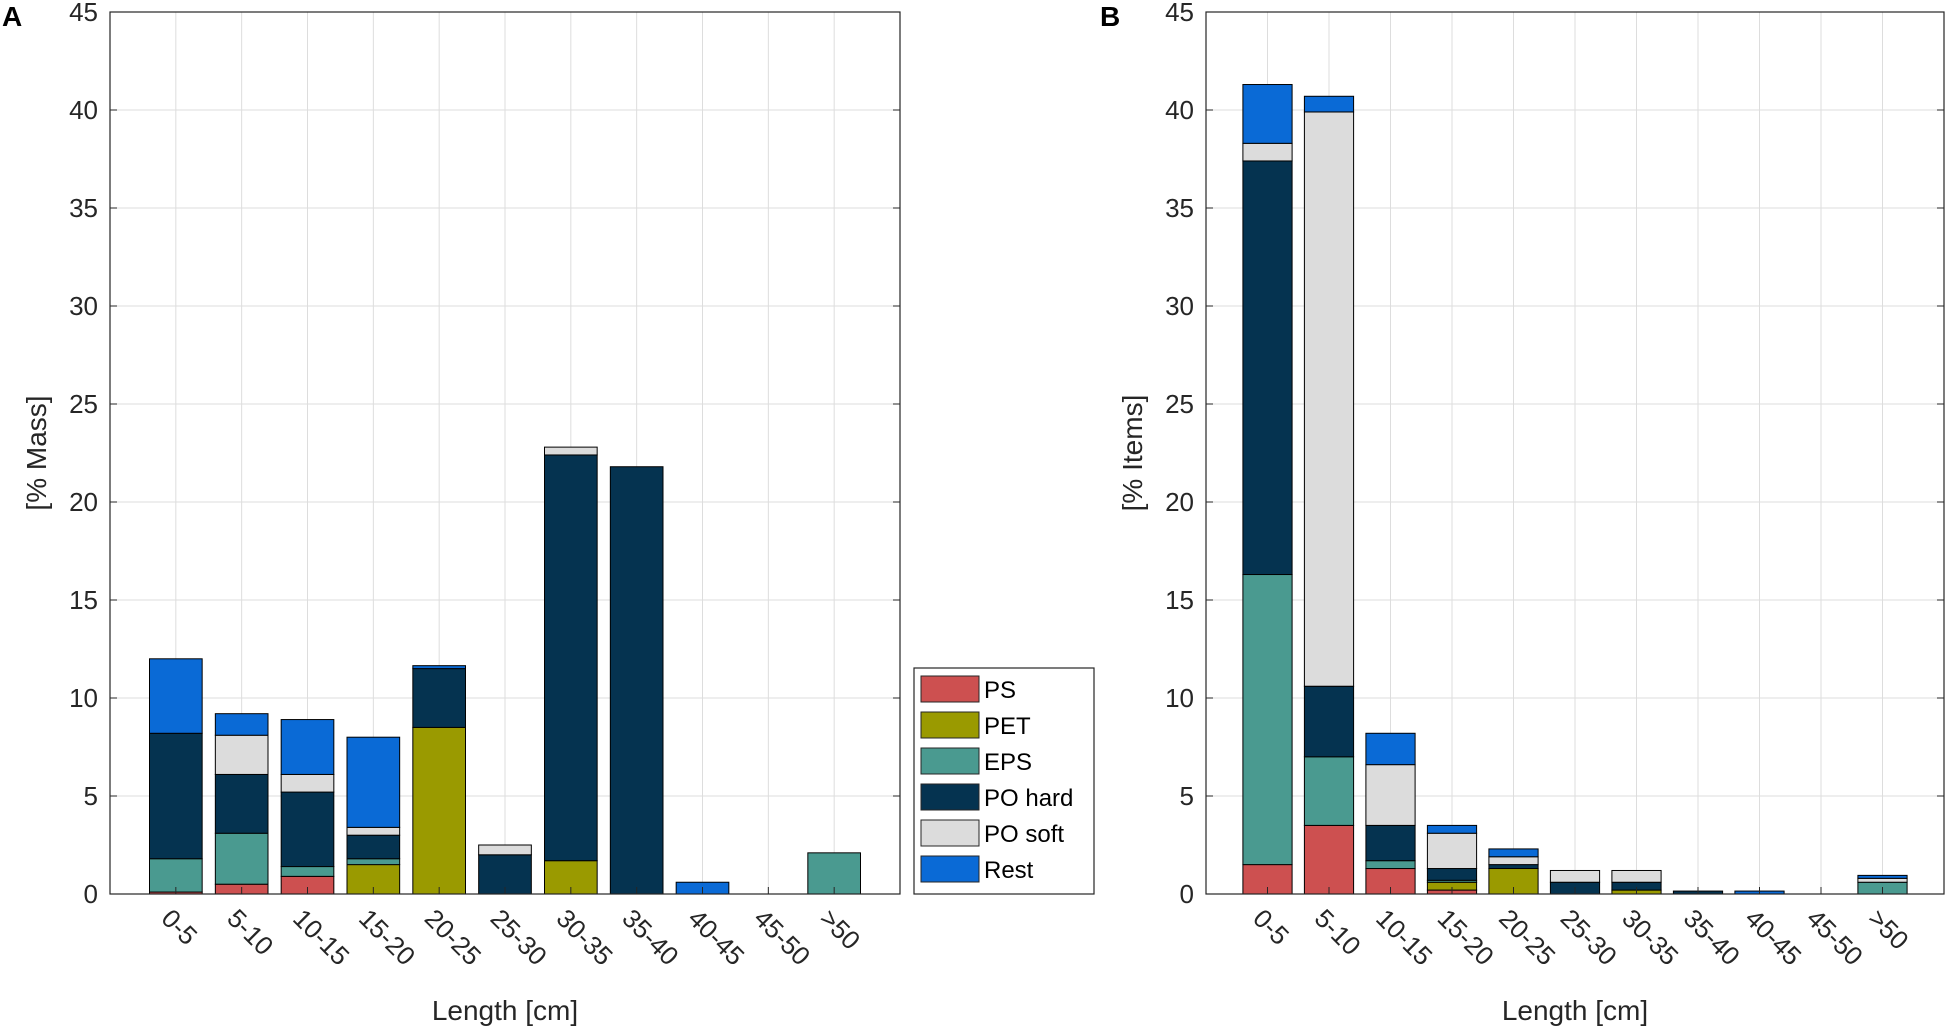  Describe the element at coordinates (505, 850) in the screenshot. I see `panel-a-bar-25-30-po-soft` at that location.